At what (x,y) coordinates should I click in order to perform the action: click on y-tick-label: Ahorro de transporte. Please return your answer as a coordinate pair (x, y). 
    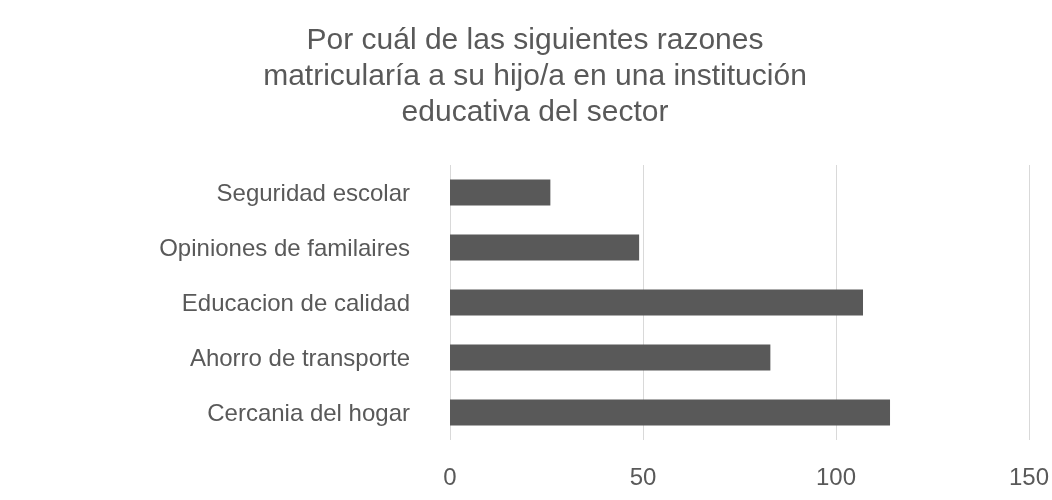
    Looking at the image, I should click on (299, 357).